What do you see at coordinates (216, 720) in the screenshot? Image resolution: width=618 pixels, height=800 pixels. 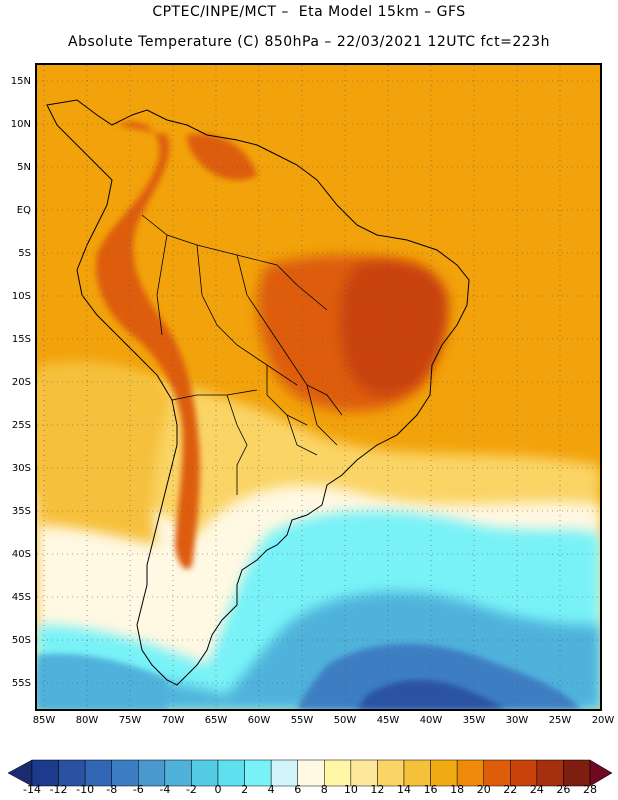 I see `lon-label: 65W` at bounding box center [216, 720].